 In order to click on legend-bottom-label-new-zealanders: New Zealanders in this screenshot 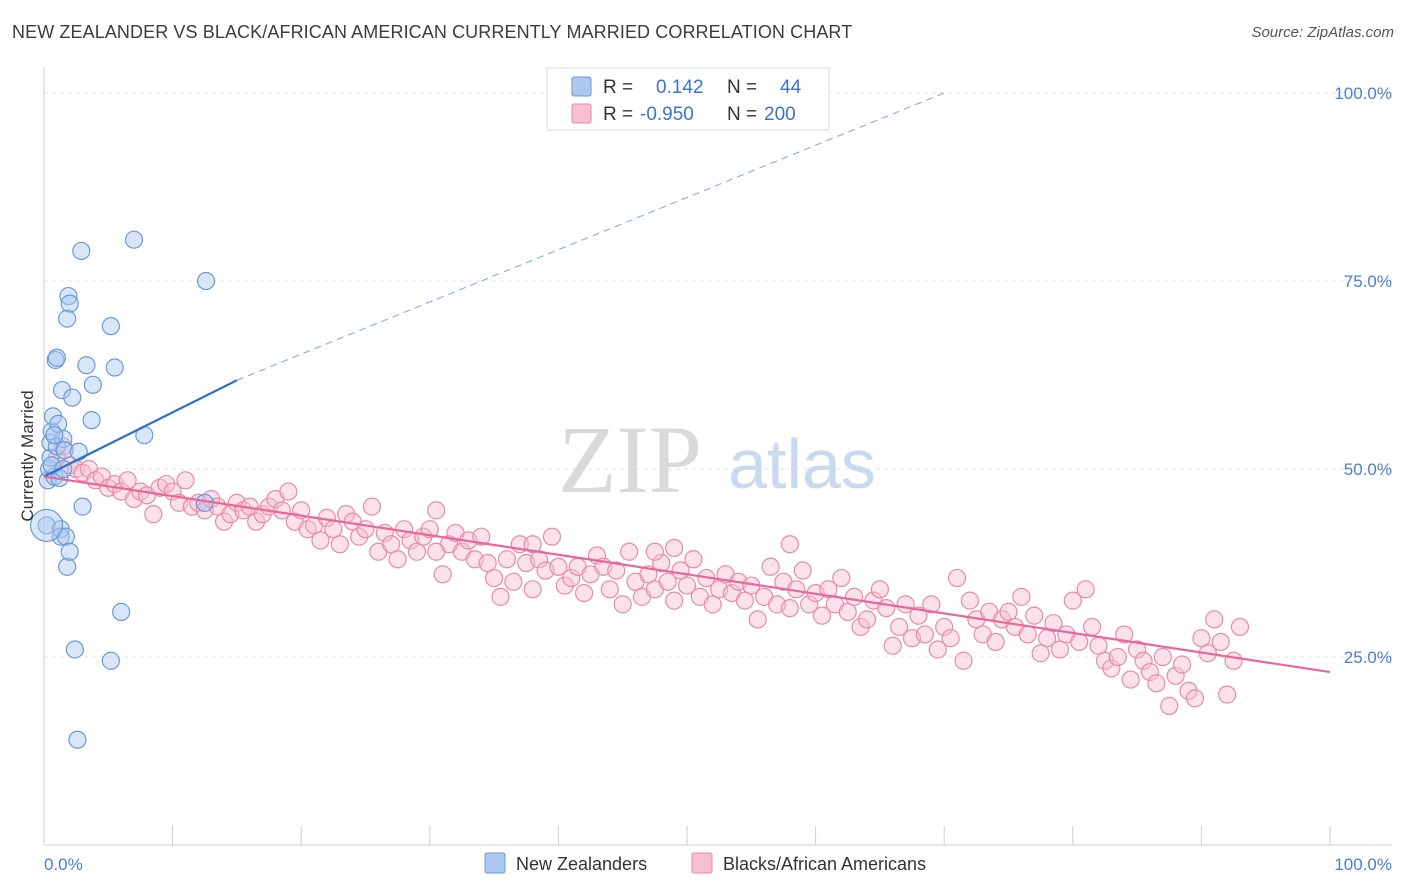, I will do `click(581, 864)`.